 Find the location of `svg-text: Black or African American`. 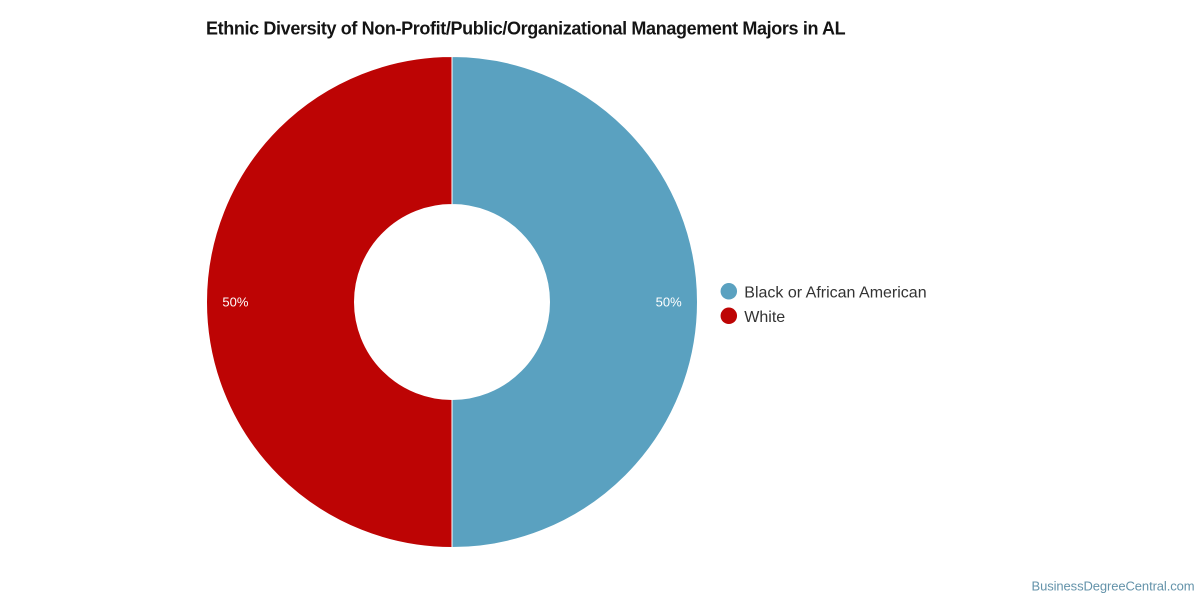

svg-text: Black or African American is located at coordinates (835, 292).